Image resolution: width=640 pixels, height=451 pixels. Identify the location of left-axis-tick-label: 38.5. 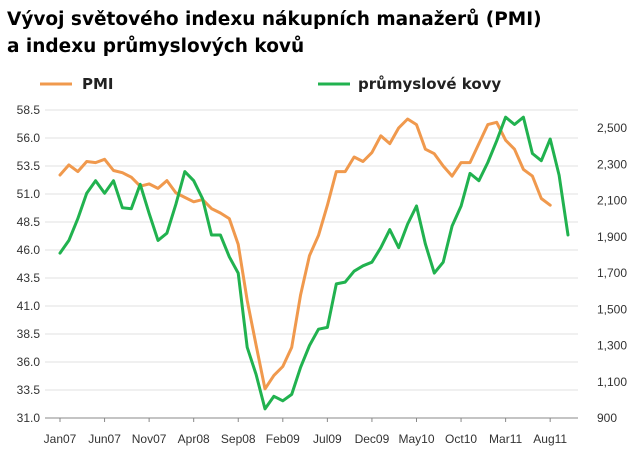
(29, 334).